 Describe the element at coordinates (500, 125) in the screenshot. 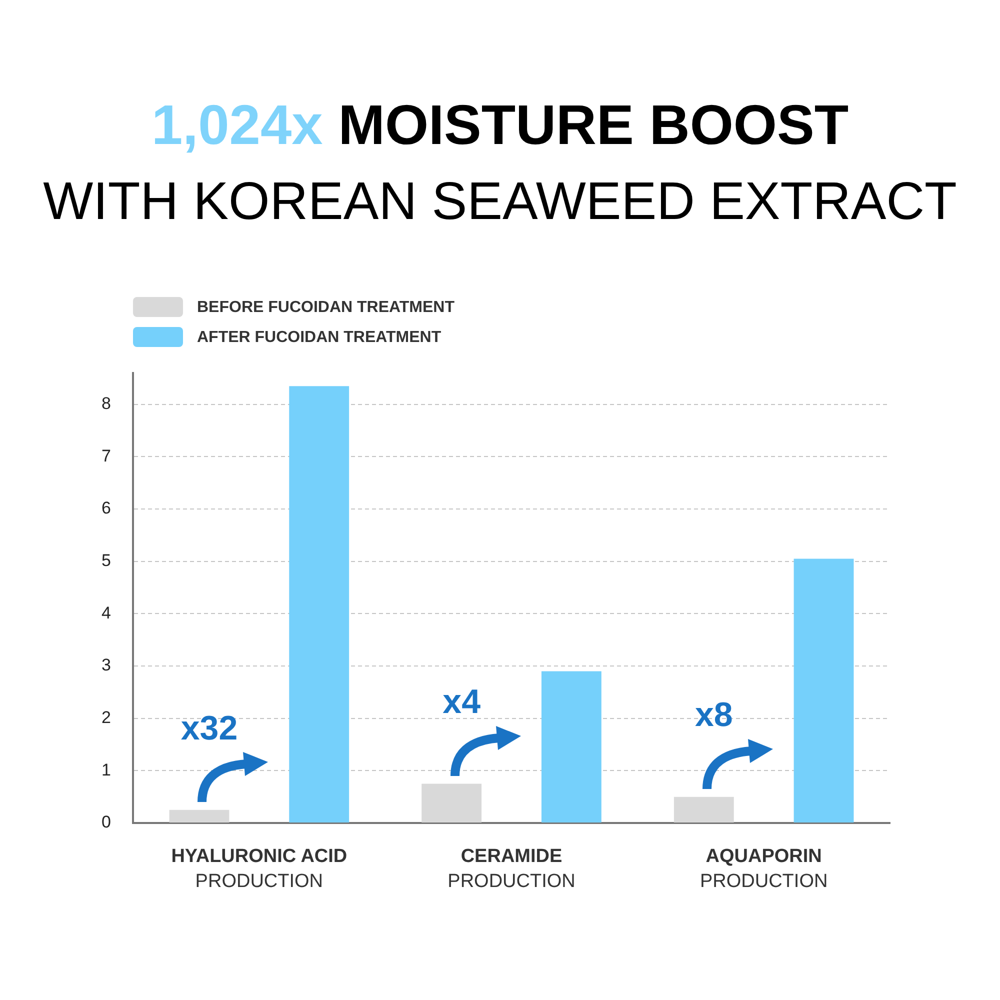

I see `chart-title: 1,024x MOISTURE BOOST` at that location.